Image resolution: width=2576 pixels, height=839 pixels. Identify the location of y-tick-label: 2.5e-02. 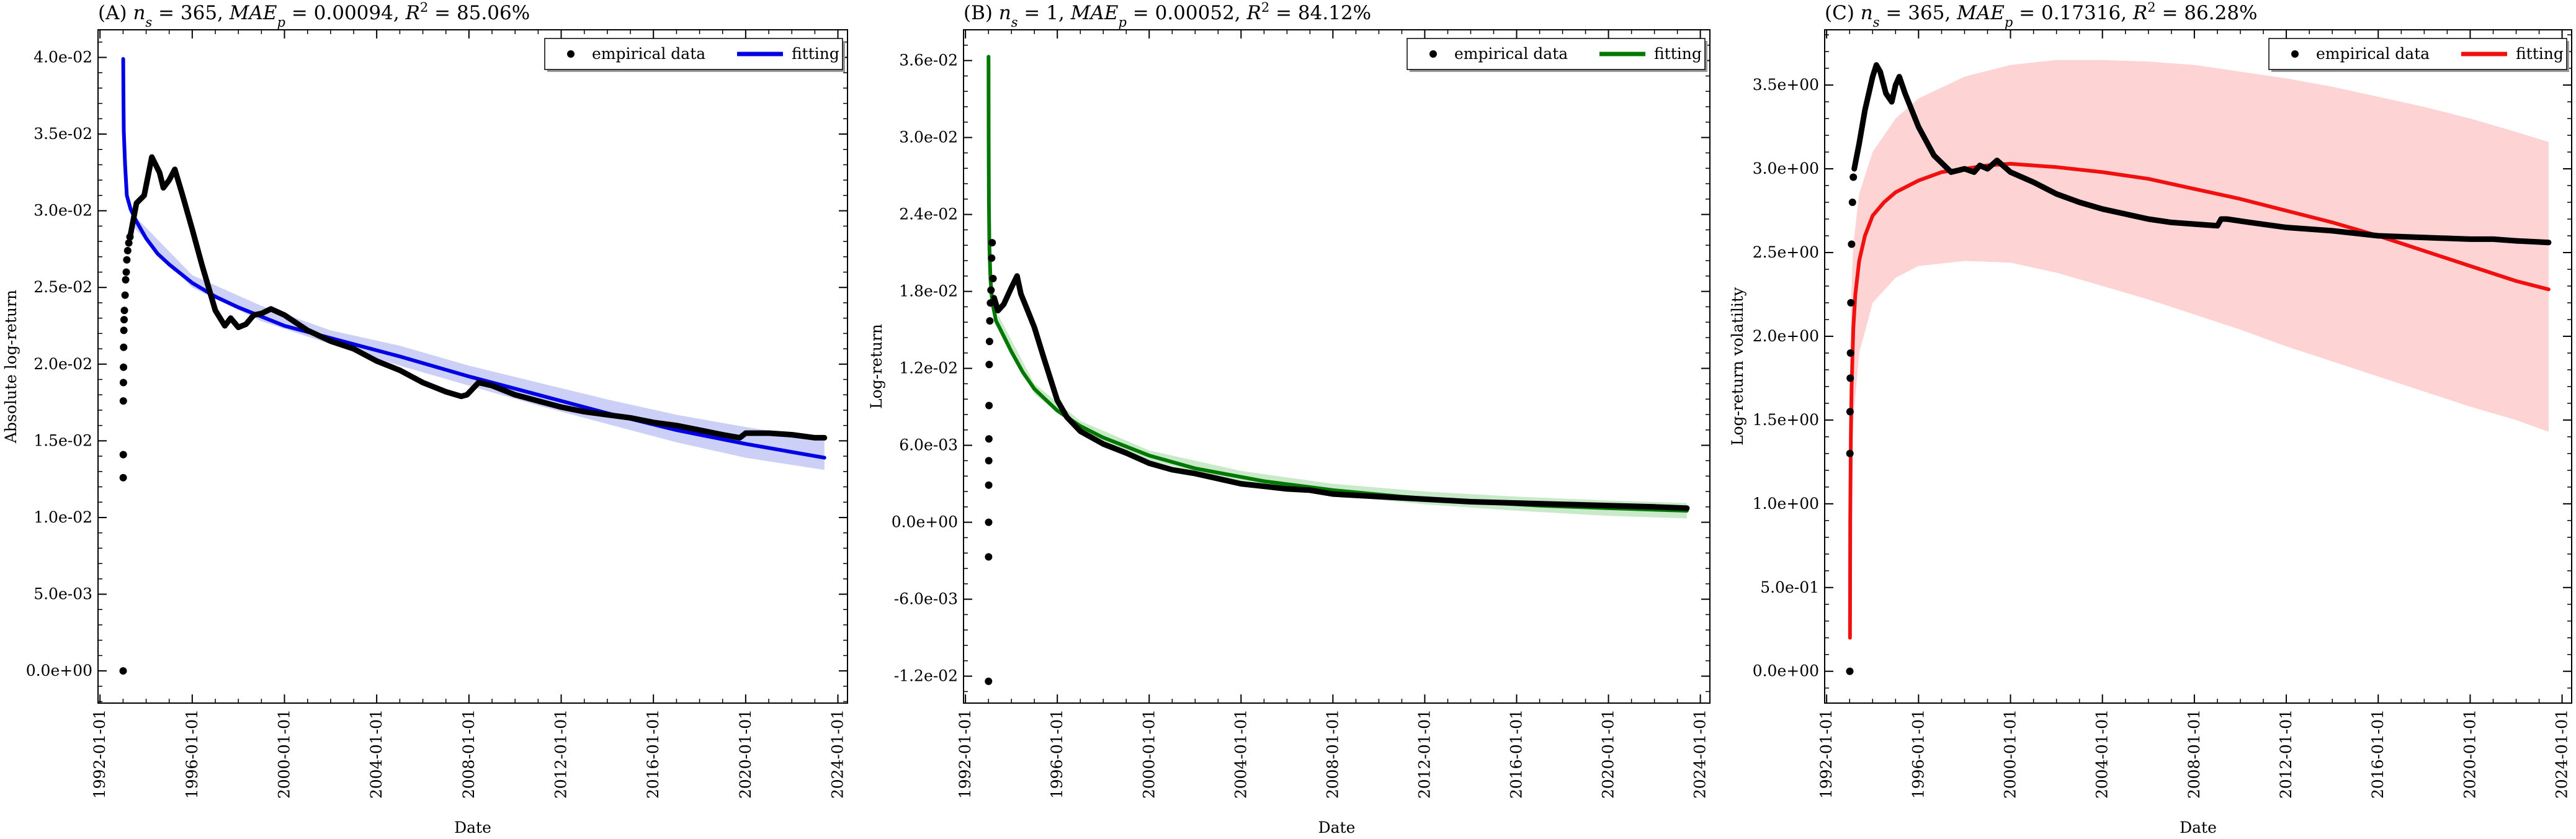
(63, 287).